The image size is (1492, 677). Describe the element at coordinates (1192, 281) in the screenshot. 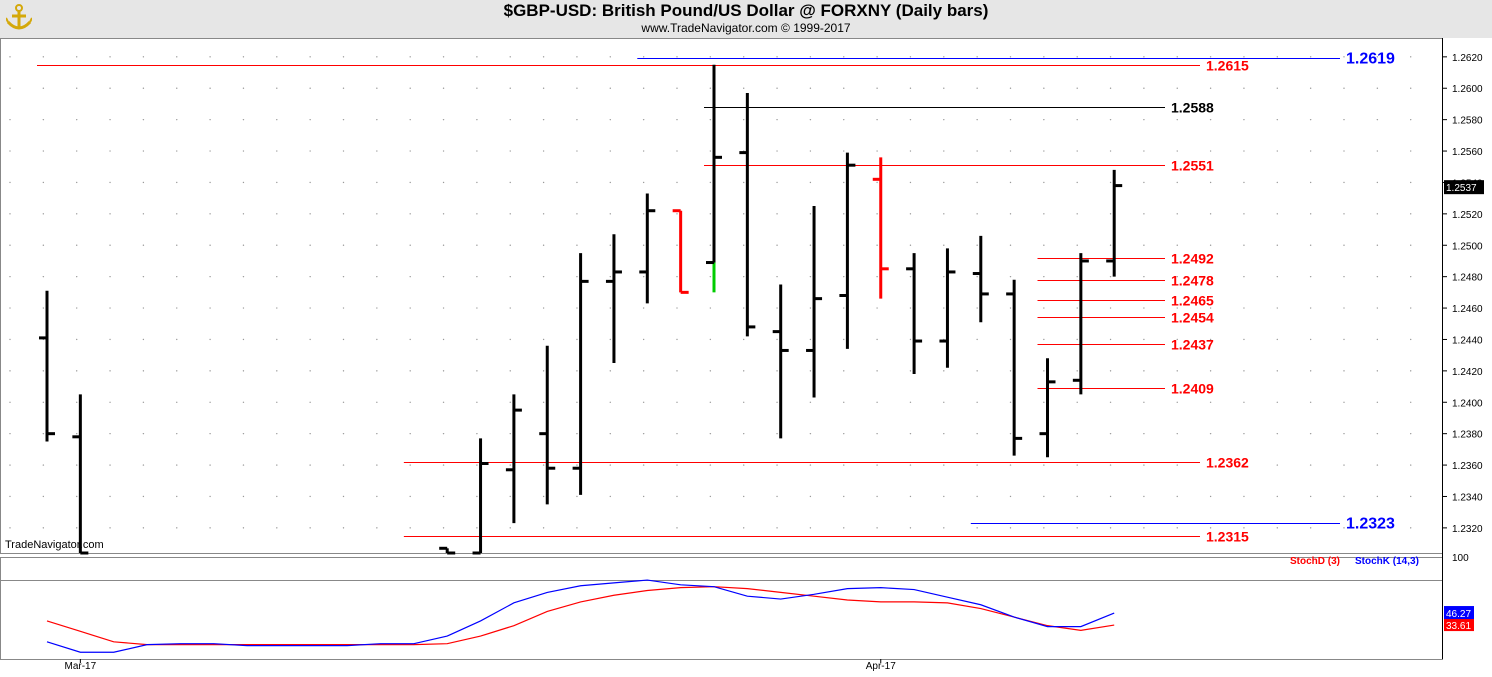

I see `level-label: 1.2478` at that location.